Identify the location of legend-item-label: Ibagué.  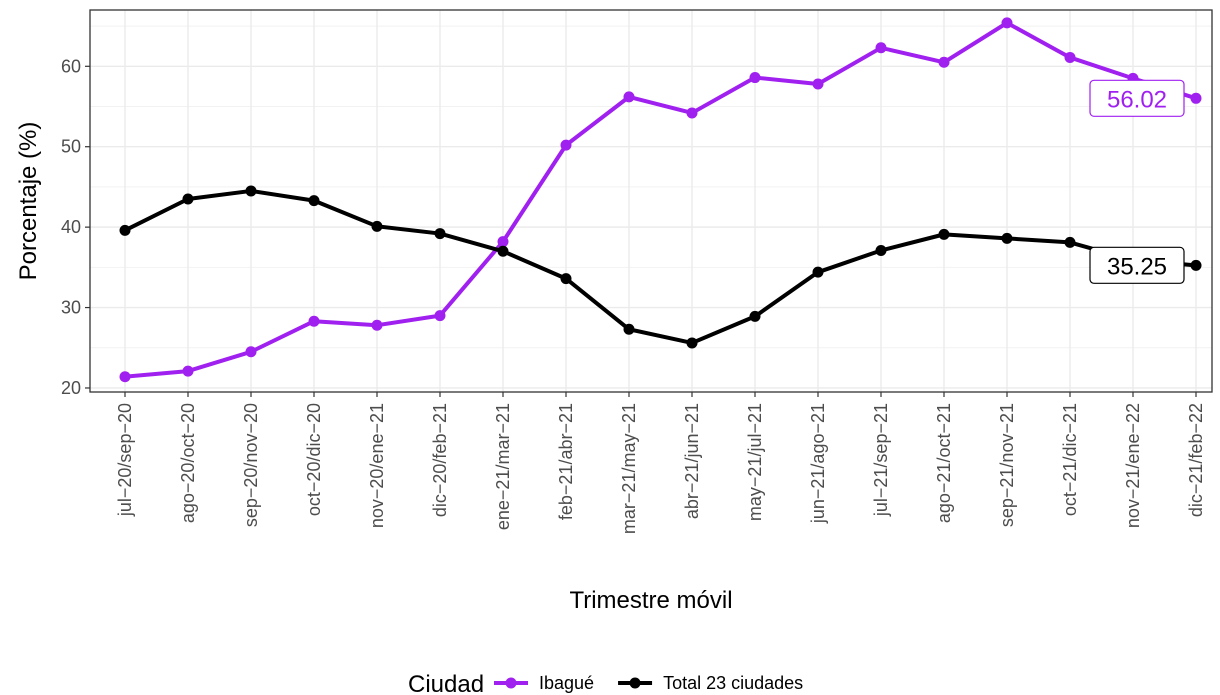
(566, 683).